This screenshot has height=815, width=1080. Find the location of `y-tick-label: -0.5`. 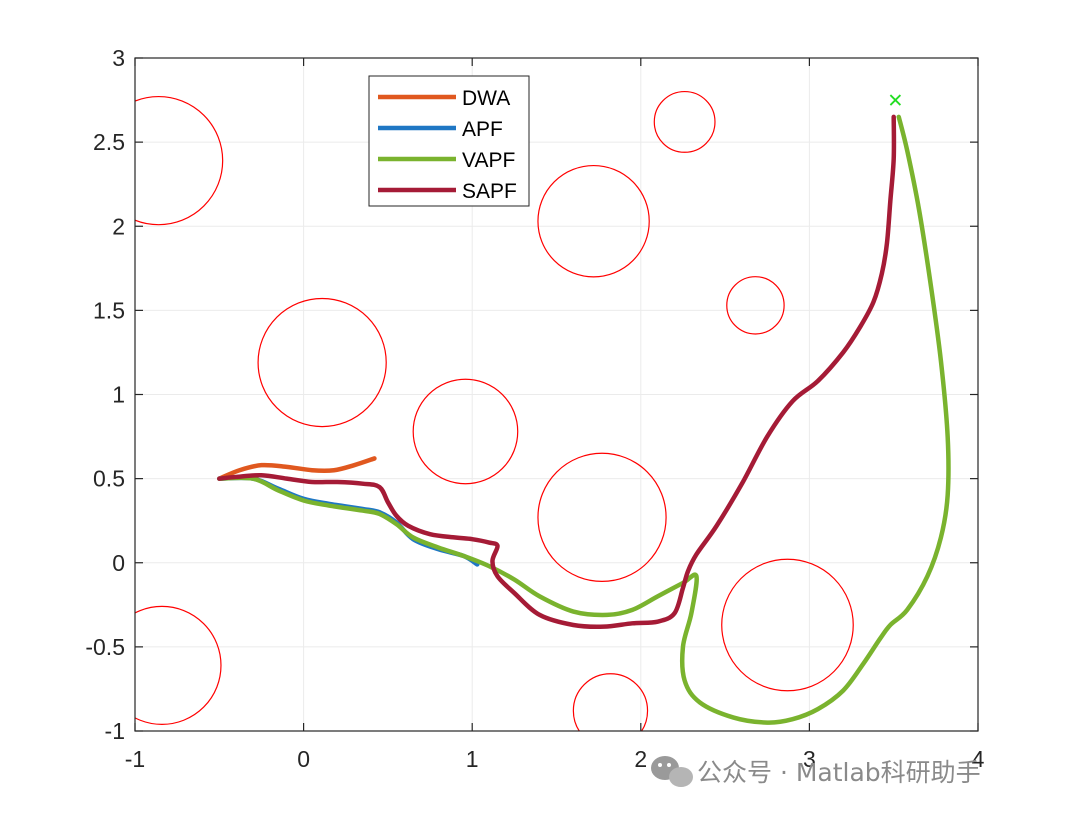

y-tick-label: -0.5 is located at coordinates (105, 647).